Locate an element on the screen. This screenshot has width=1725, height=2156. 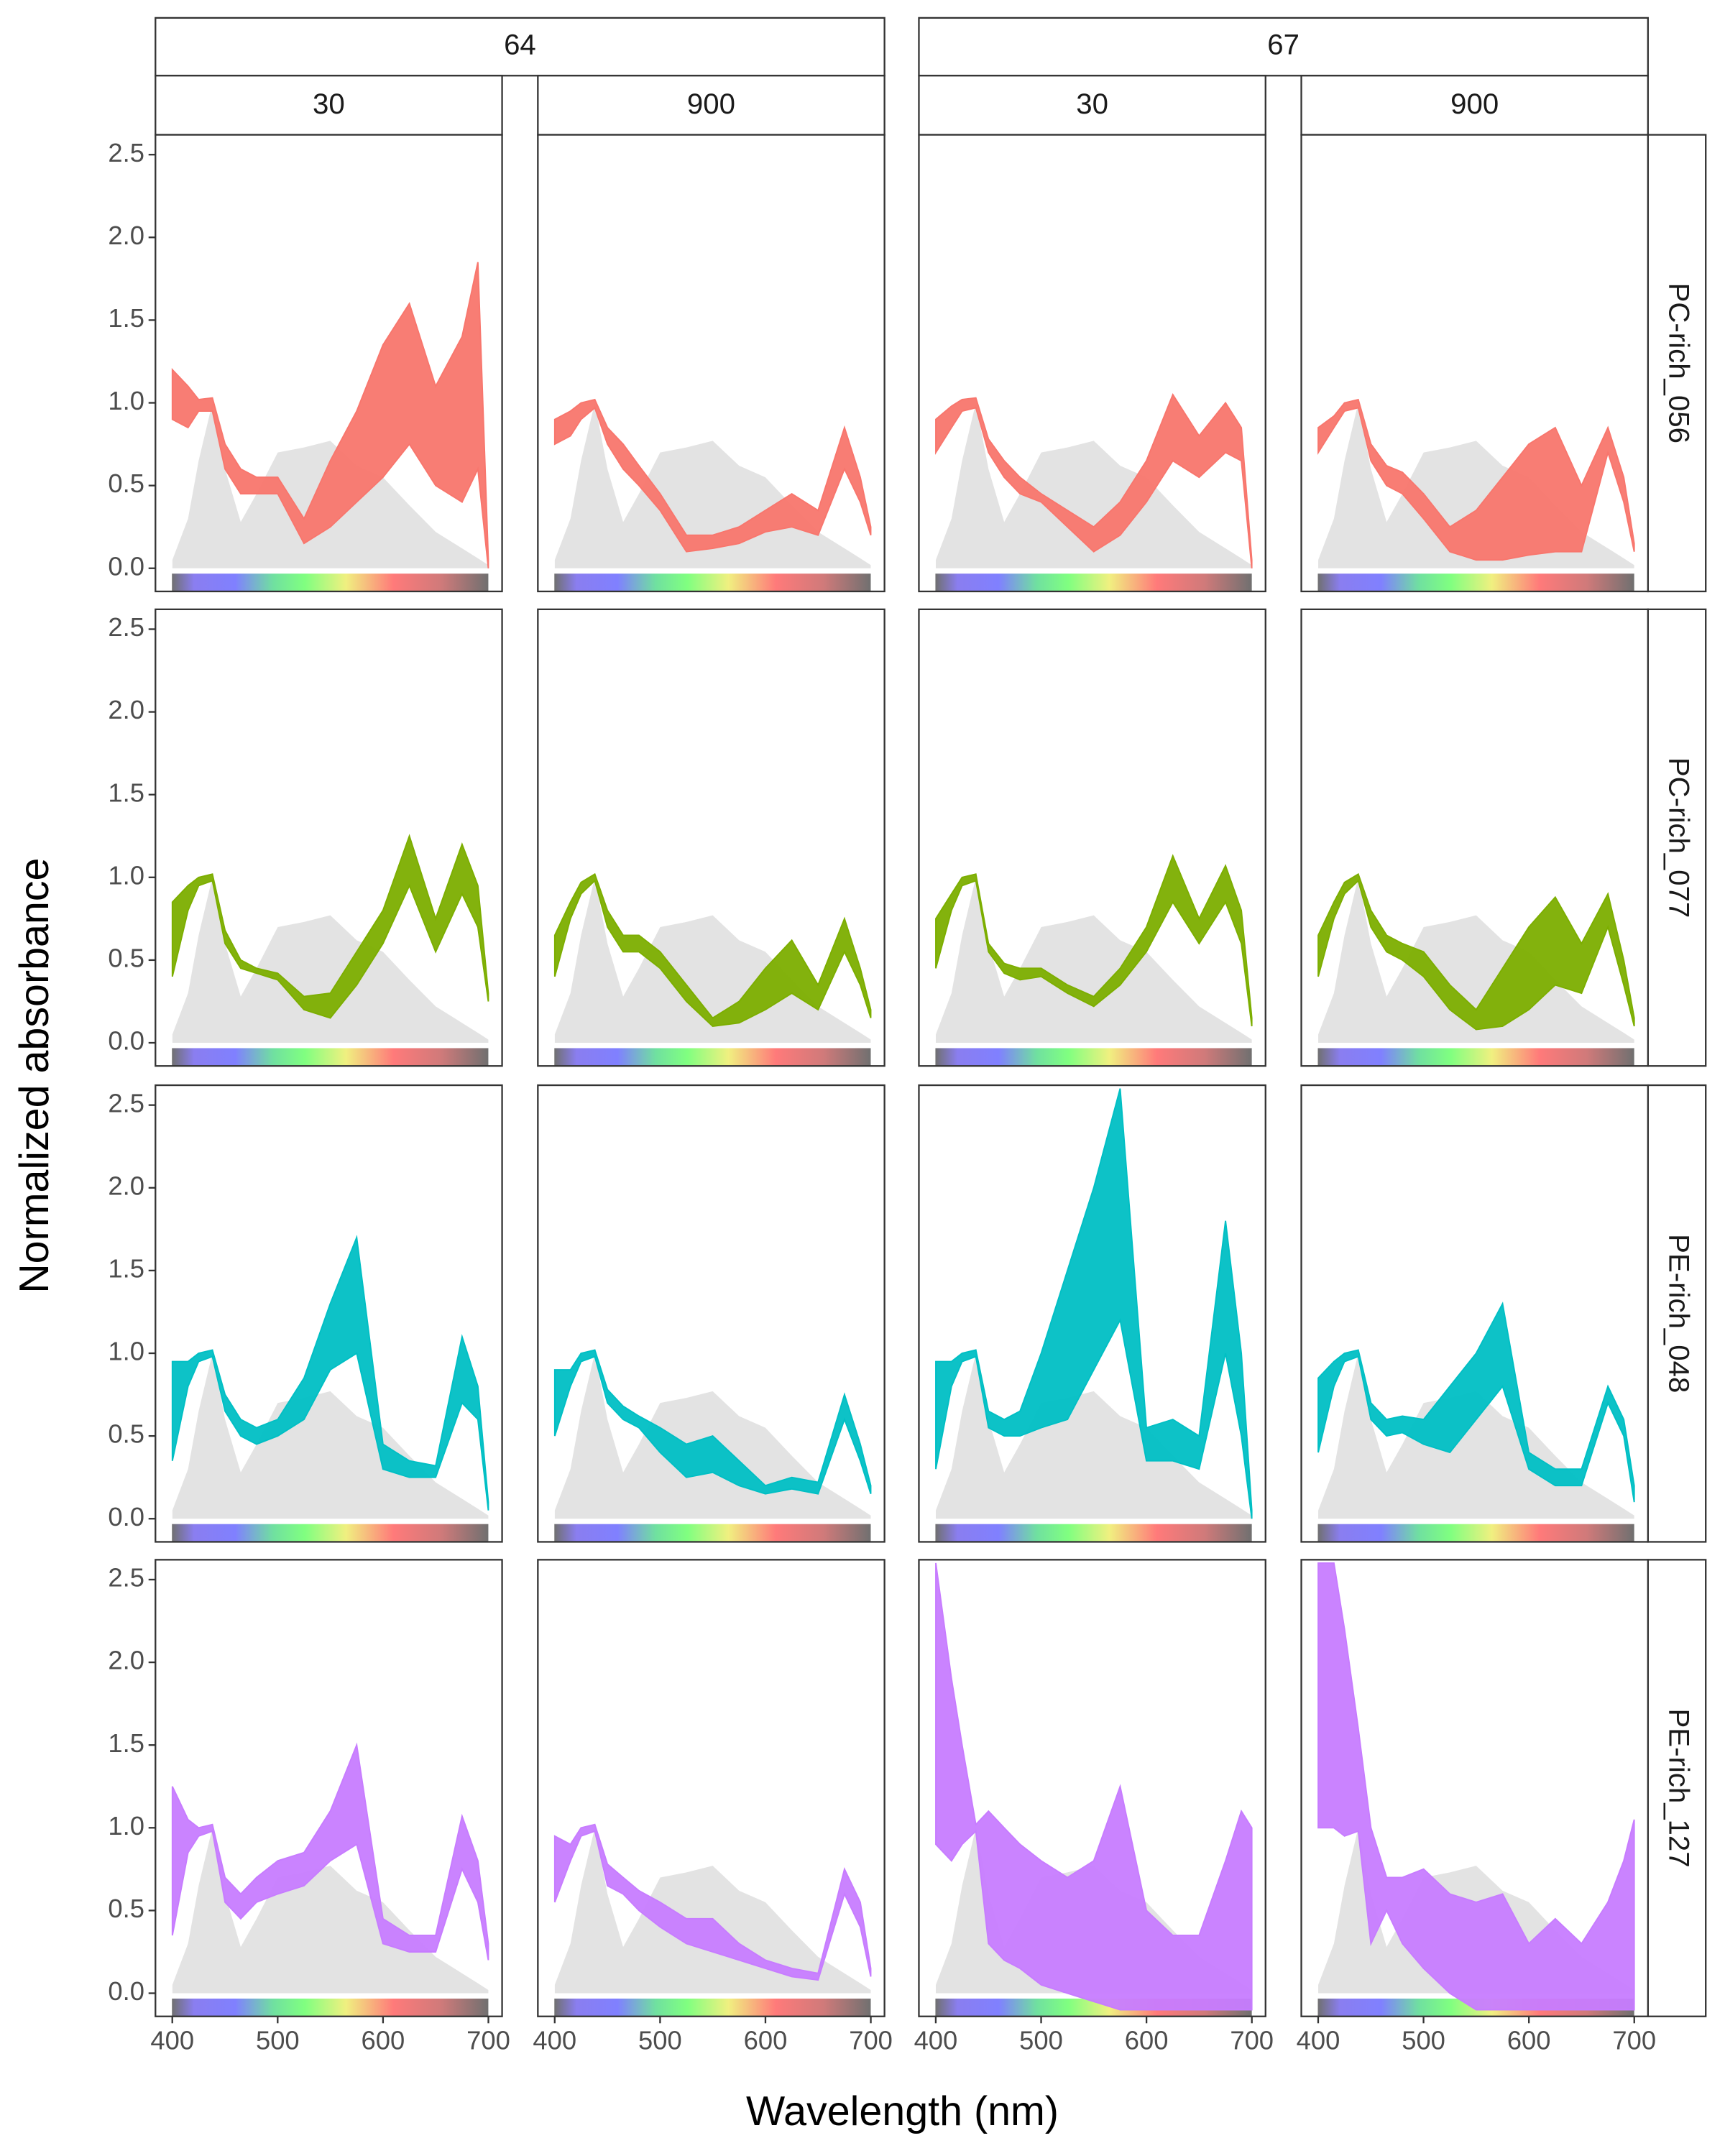
x-axis-title: Wavelength (nm) is located at coordinates (902, 2111).